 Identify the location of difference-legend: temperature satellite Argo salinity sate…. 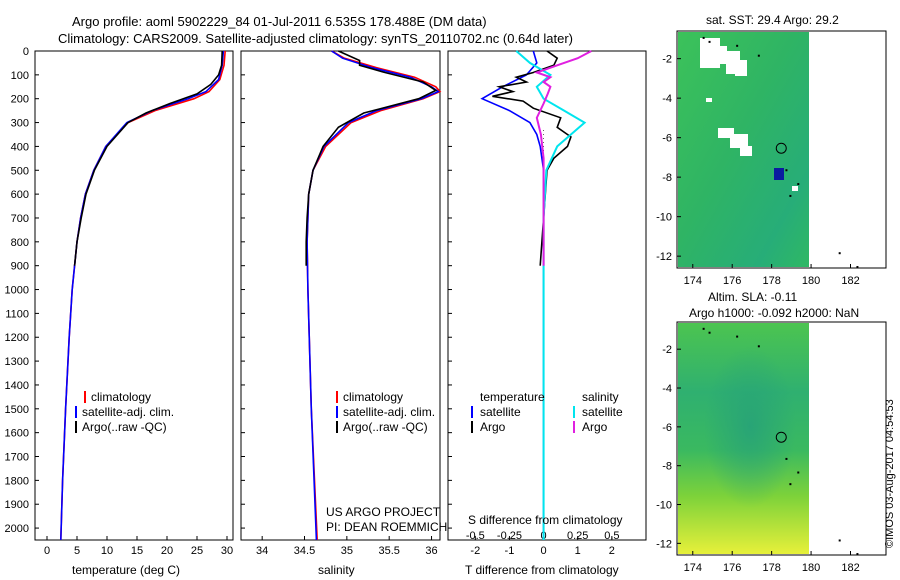
(547, 412).